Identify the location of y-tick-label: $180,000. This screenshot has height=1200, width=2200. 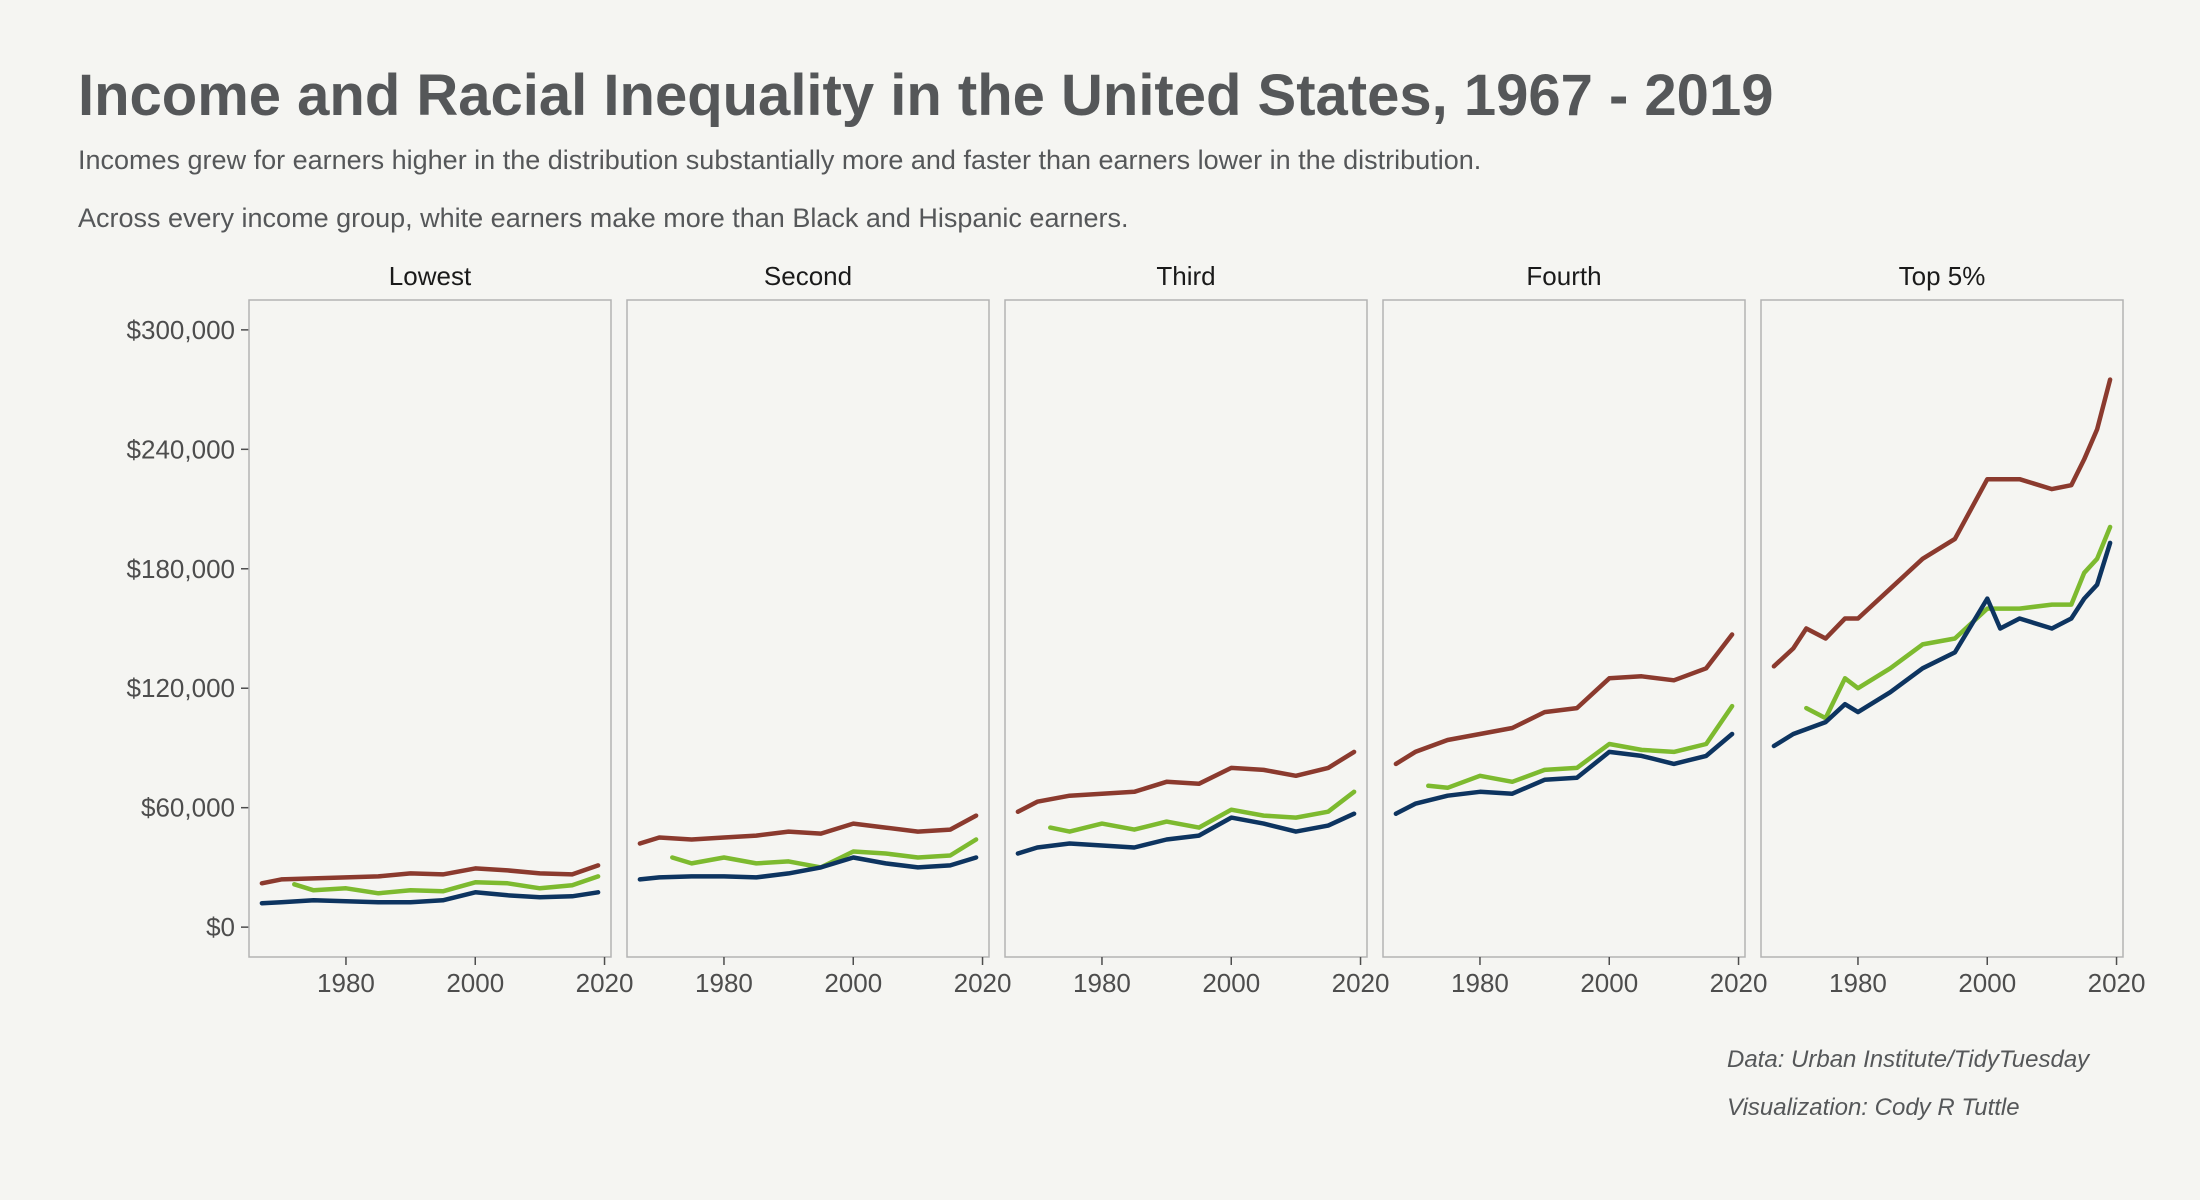
(181, 569).